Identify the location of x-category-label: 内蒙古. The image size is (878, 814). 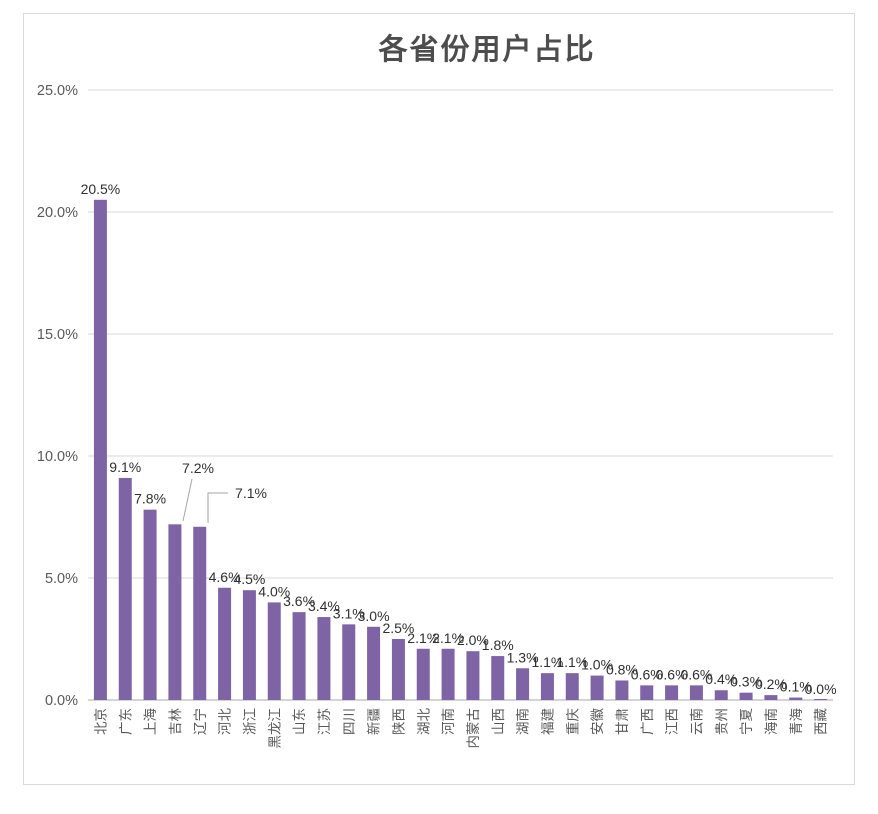
(473, 728).